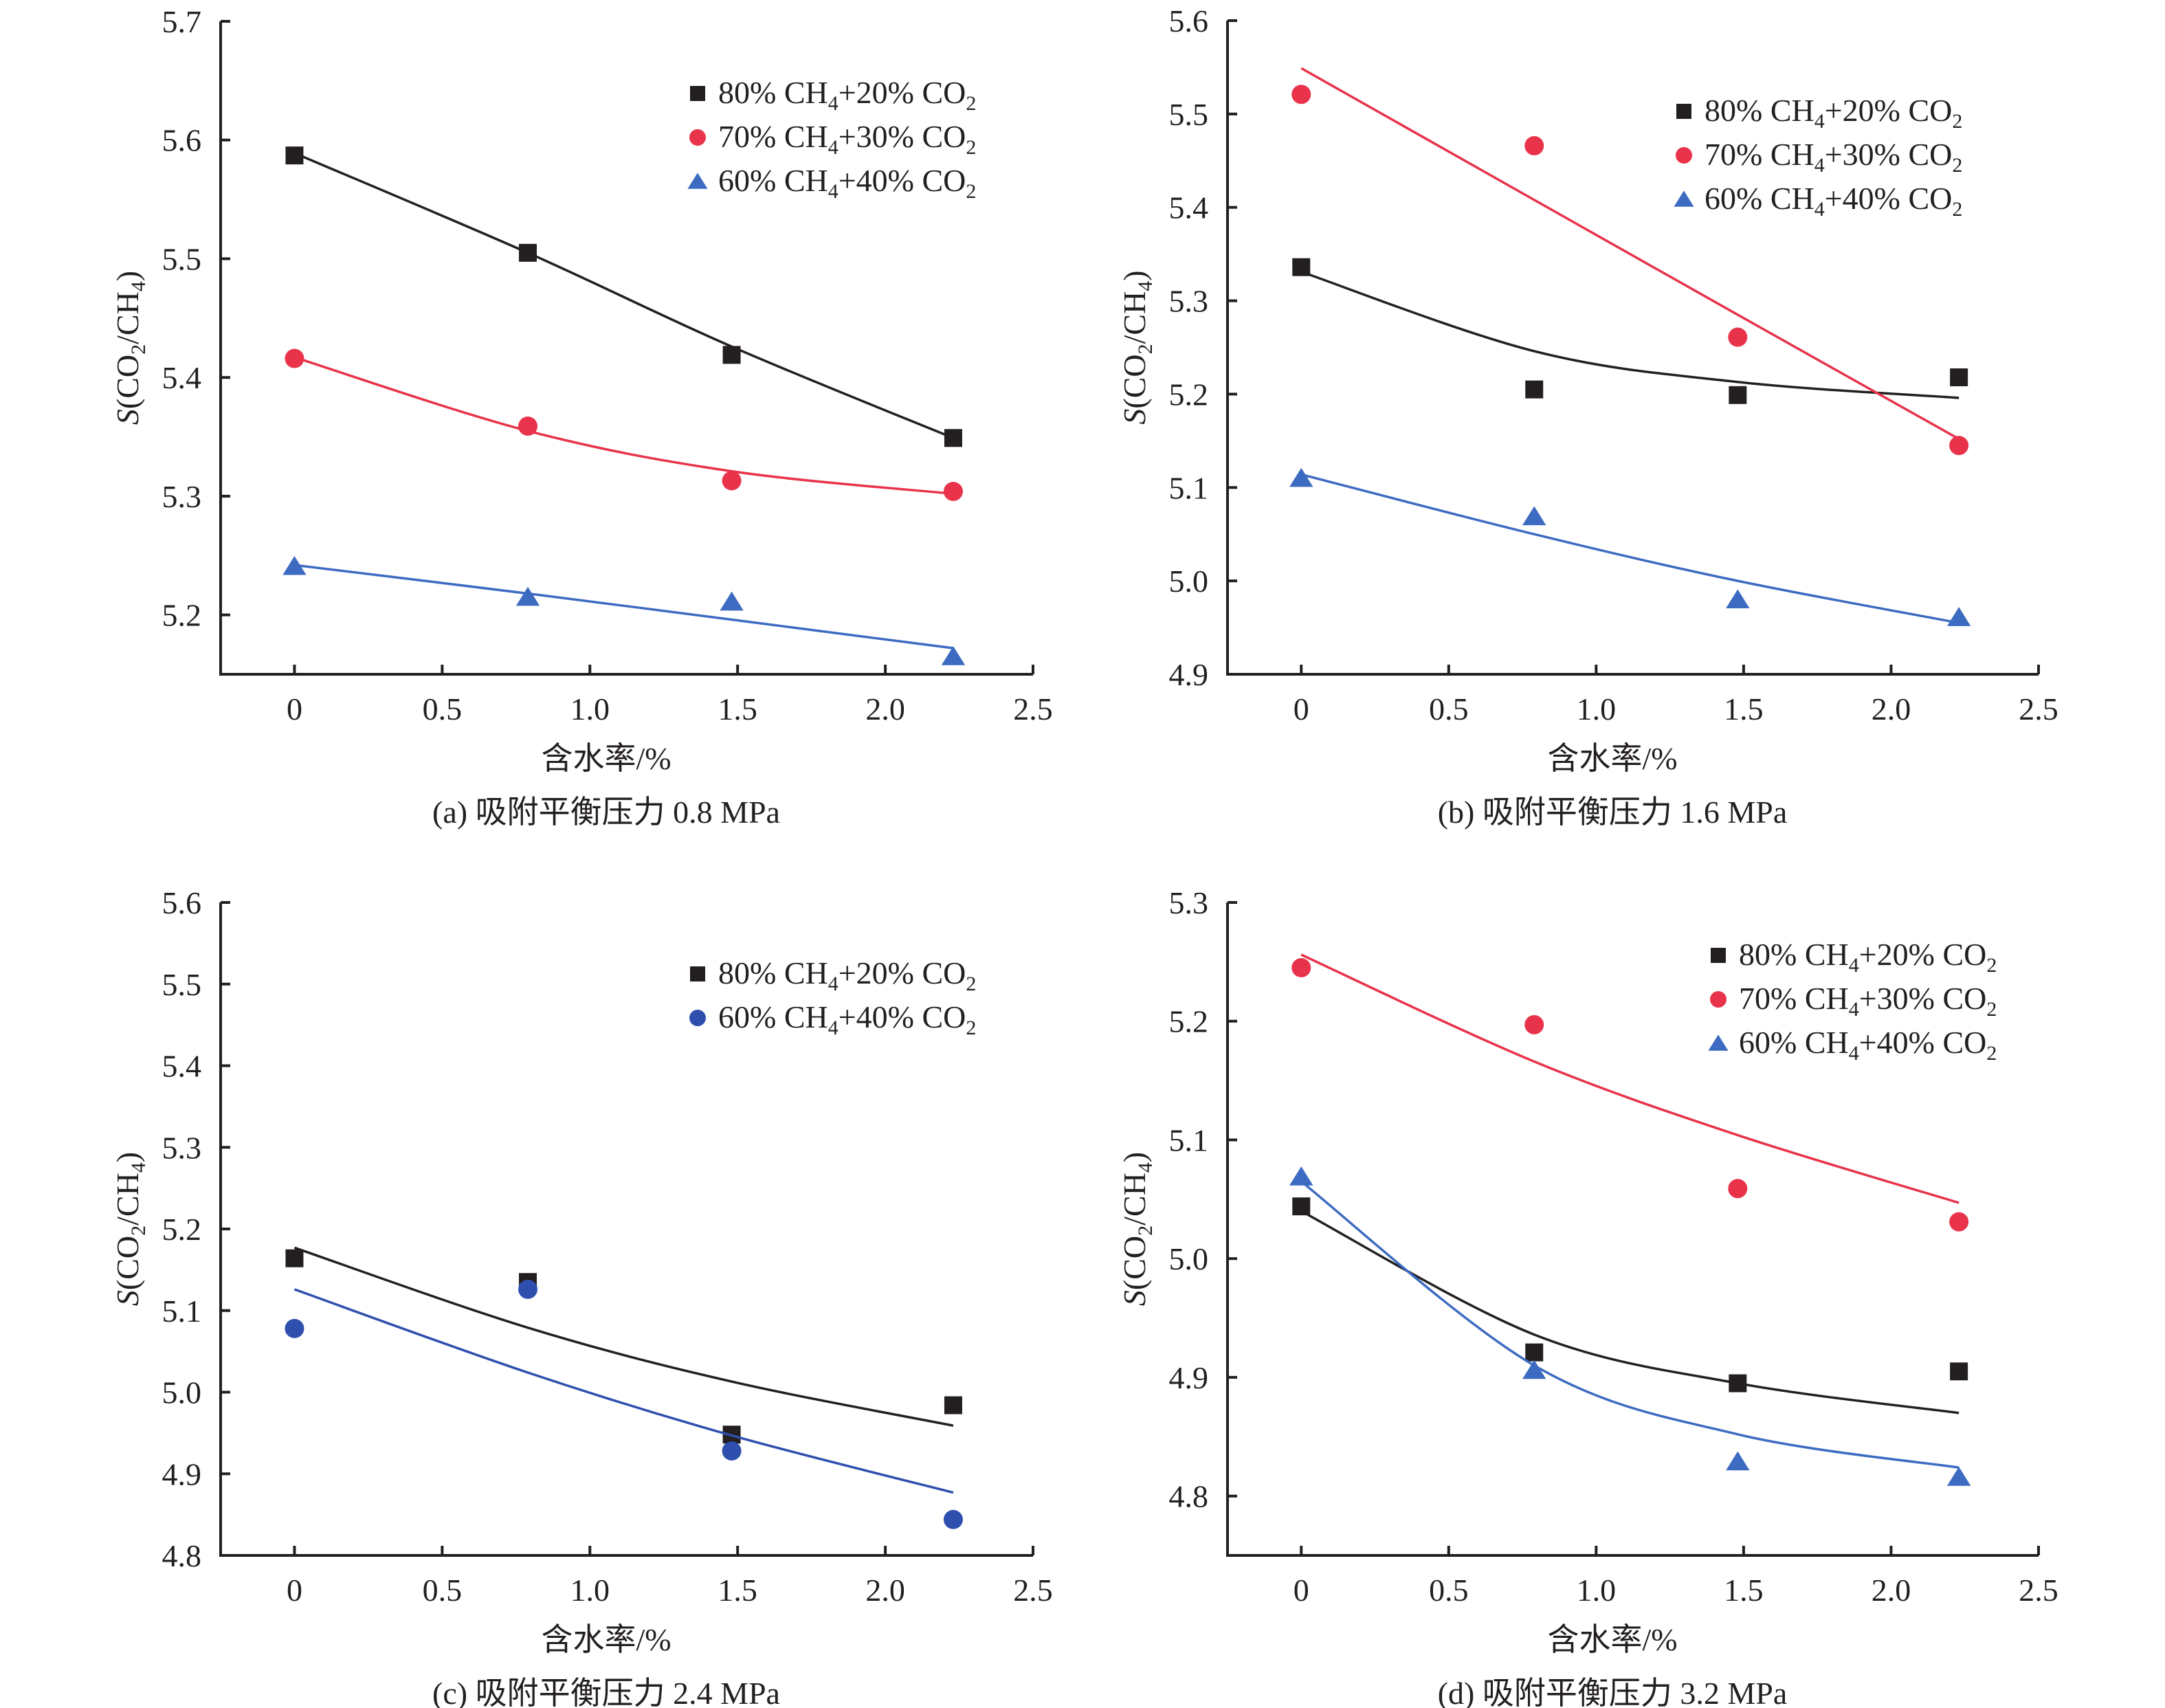 The image size is (2165, 1708). I want to click on legend-item: 60% CH4+40% CO2, so click(832, 1019).